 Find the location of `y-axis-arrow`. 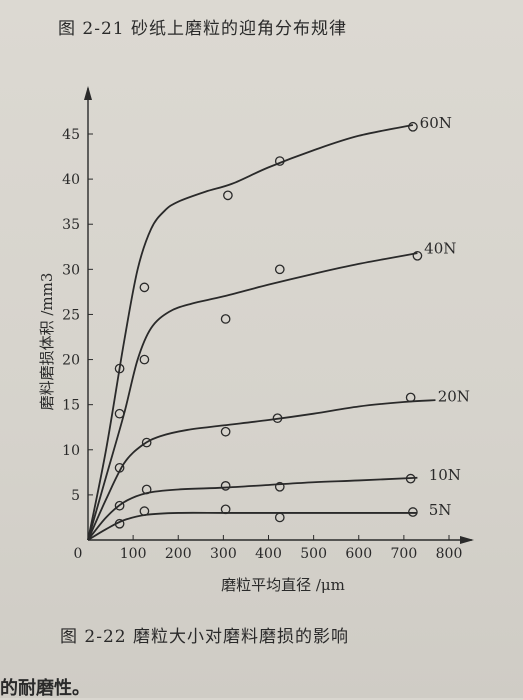

y-axis-arrow is located at coordinates (88, 93).